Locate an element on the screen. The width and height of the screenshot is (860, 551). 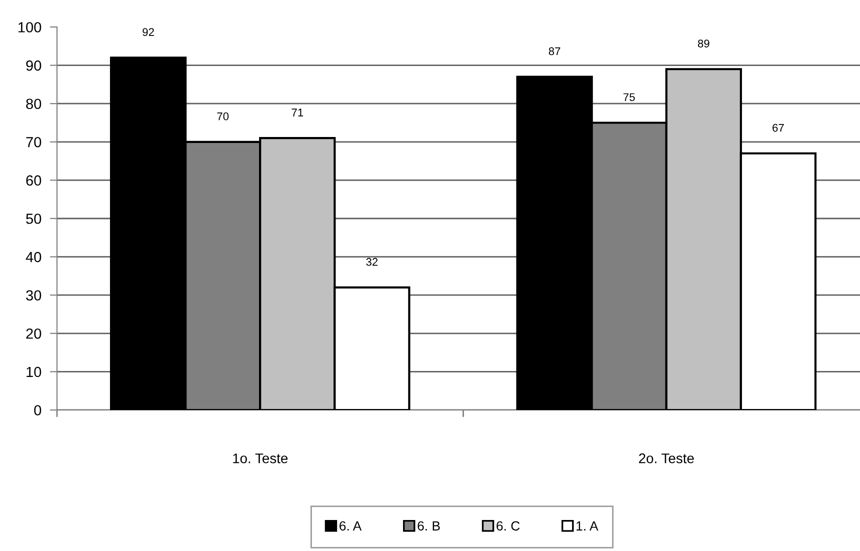
data-label: 32 is located at coordinates (372, 262).